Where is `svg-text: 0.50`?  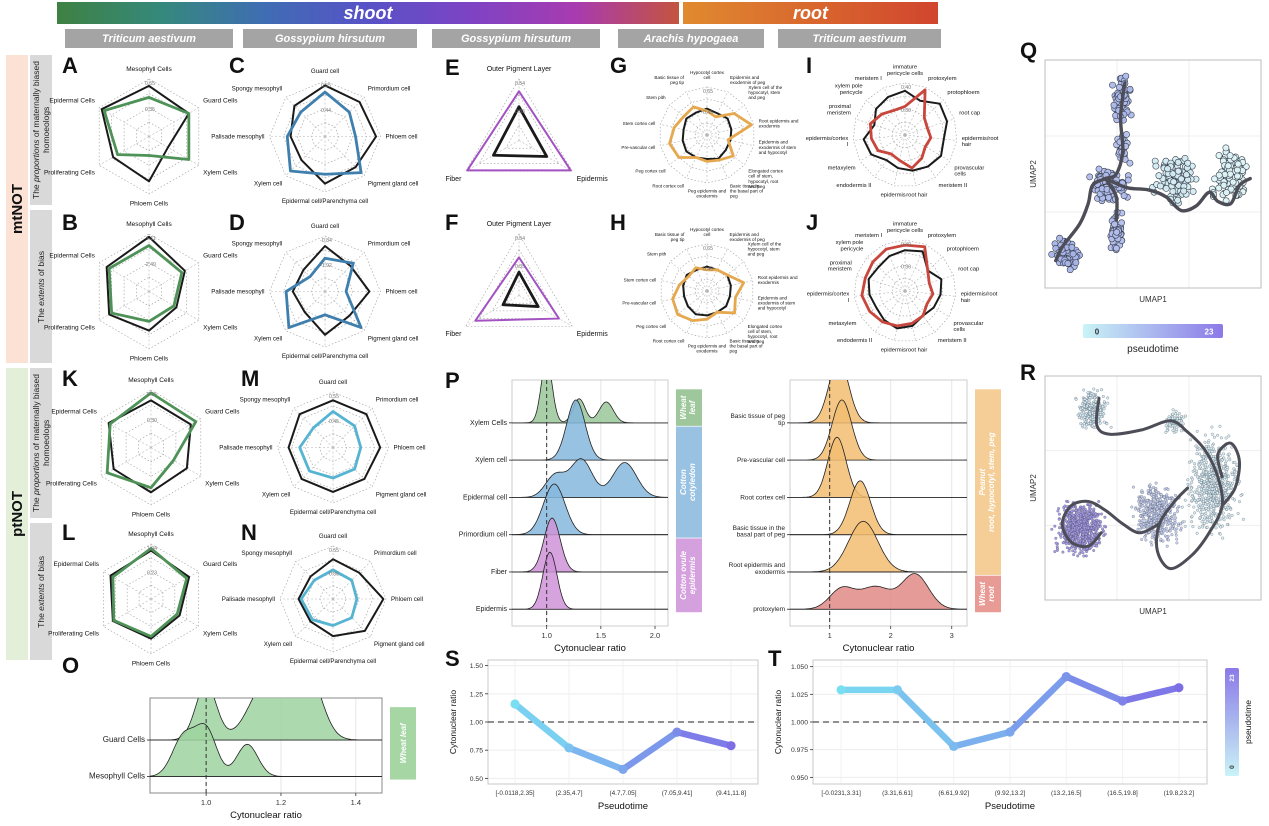 svg-text: 0.50 is located at coordinates (476, 779).